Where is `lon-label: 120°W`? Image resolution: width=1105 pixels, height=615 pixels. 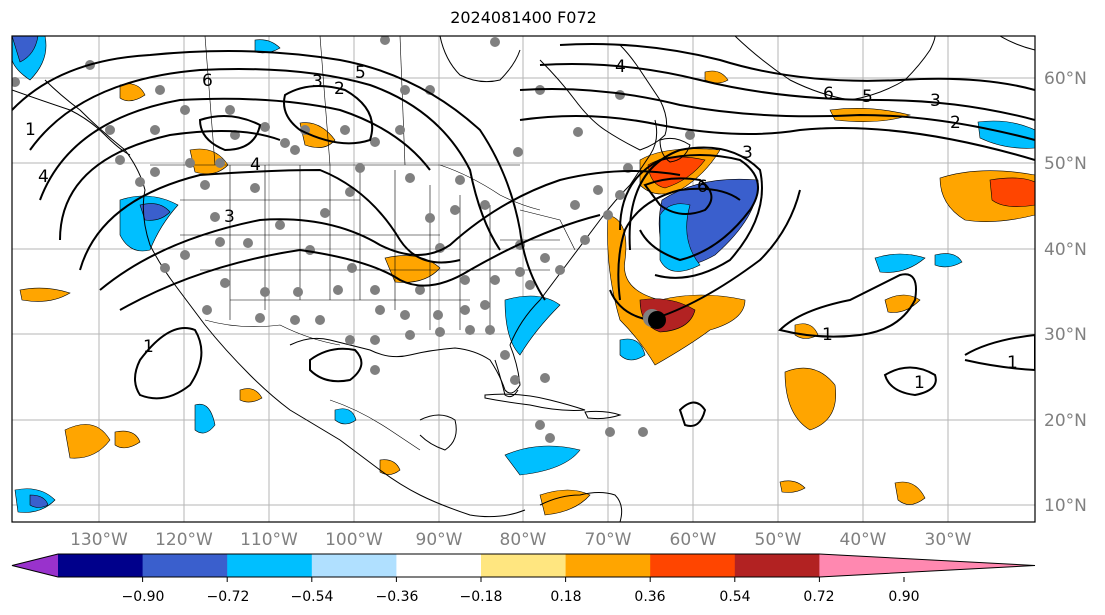
lon-label: 120°W is located at coordinates (184, 540).